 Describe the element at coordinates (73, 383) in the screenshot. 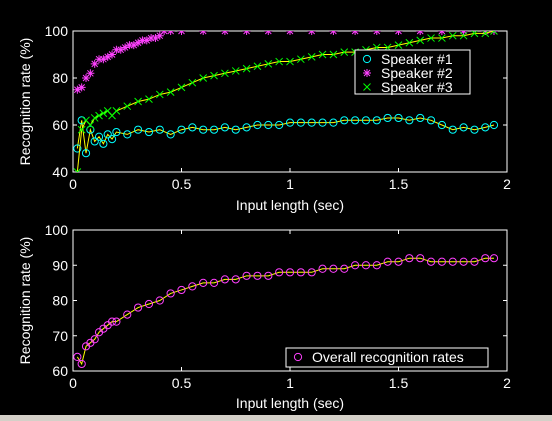

I see `x-tick-label: 0` at that location.